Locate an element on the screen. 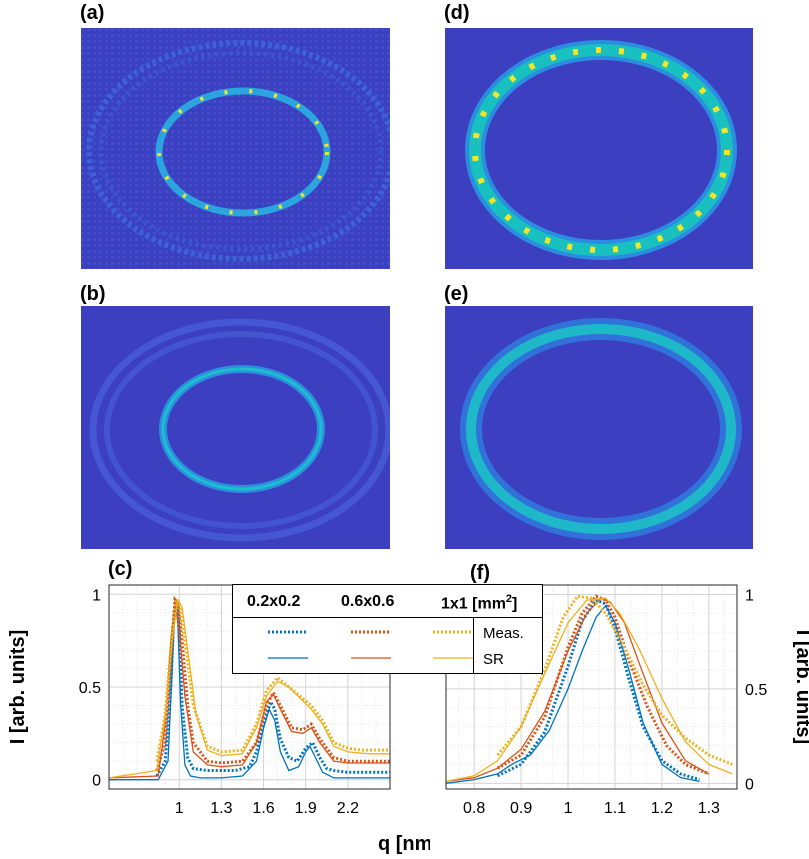 This screenshot has height=859, width=809. xtick-f: 0.9 is located at coordinates (521, 808).